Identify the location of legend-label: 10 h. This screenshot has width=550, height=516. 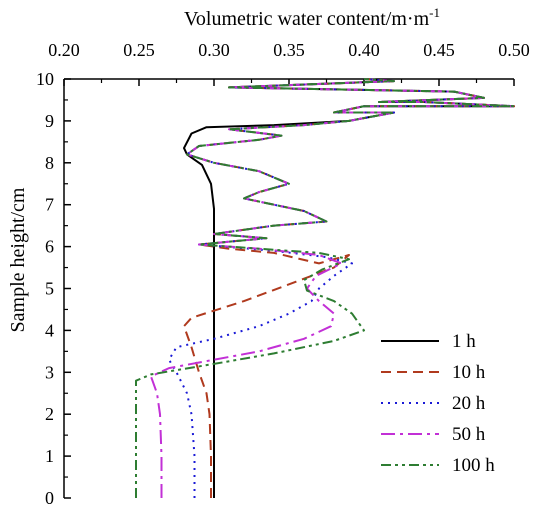
(469, 372).